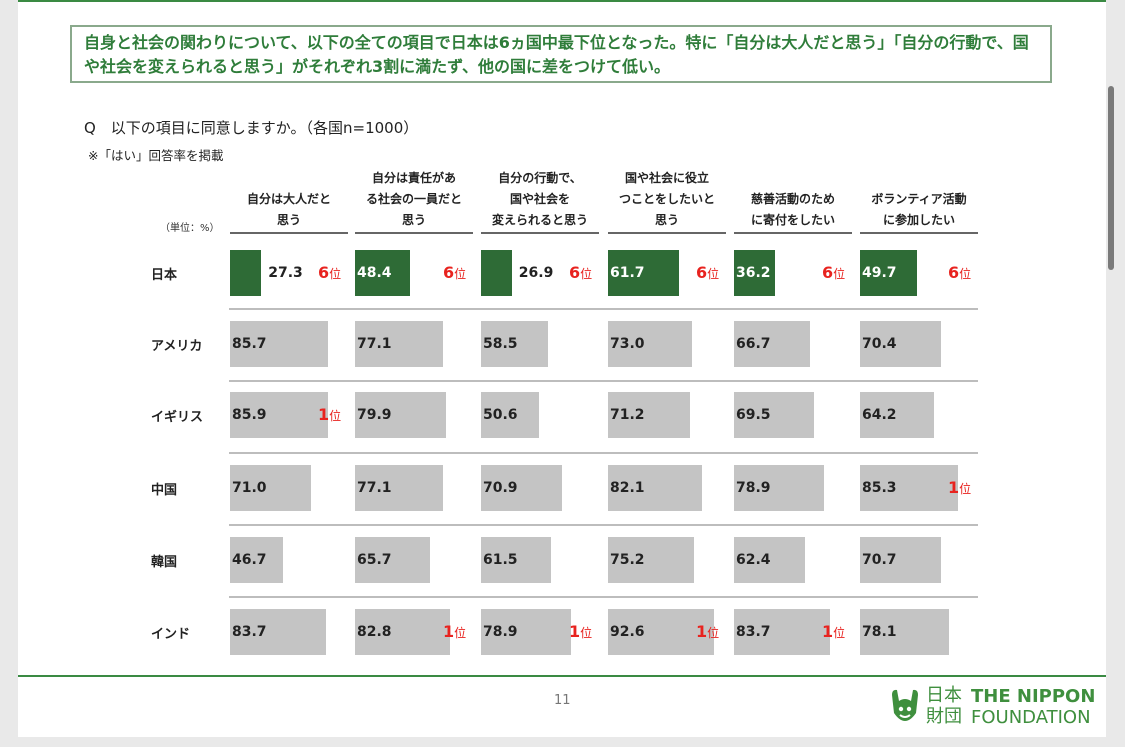 The image size is (1125, 747). I want to click on country-label: インド, so click(171, 634).